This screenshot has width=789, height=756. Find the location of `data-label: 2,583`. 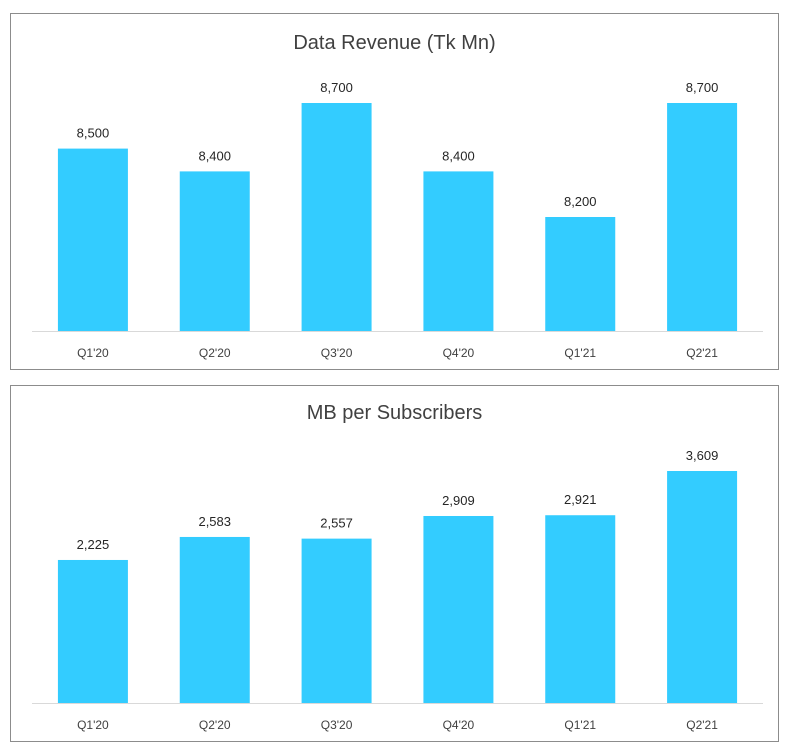

data-label: 2,583 is located at coordinates (214, 521).